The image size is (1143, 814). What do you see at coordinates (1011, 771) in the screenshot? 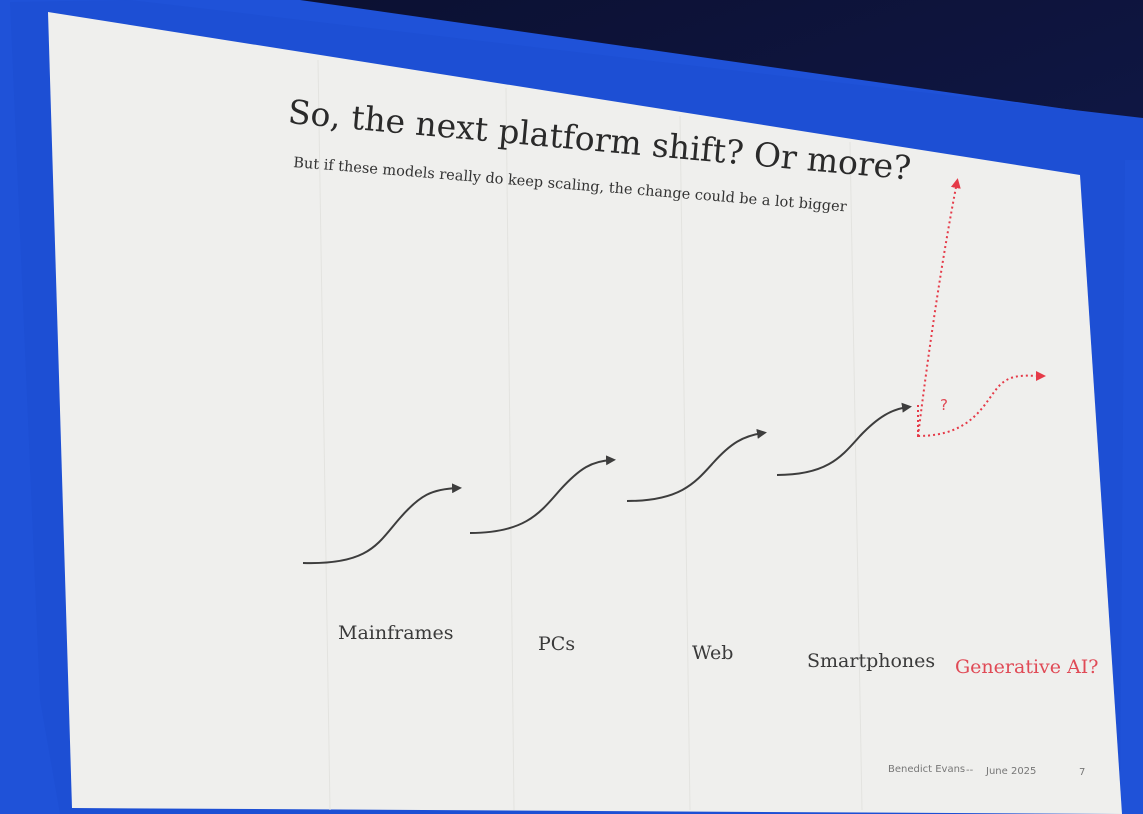
I see `footer-date: June 2025` at bounding box center [1011, 771].